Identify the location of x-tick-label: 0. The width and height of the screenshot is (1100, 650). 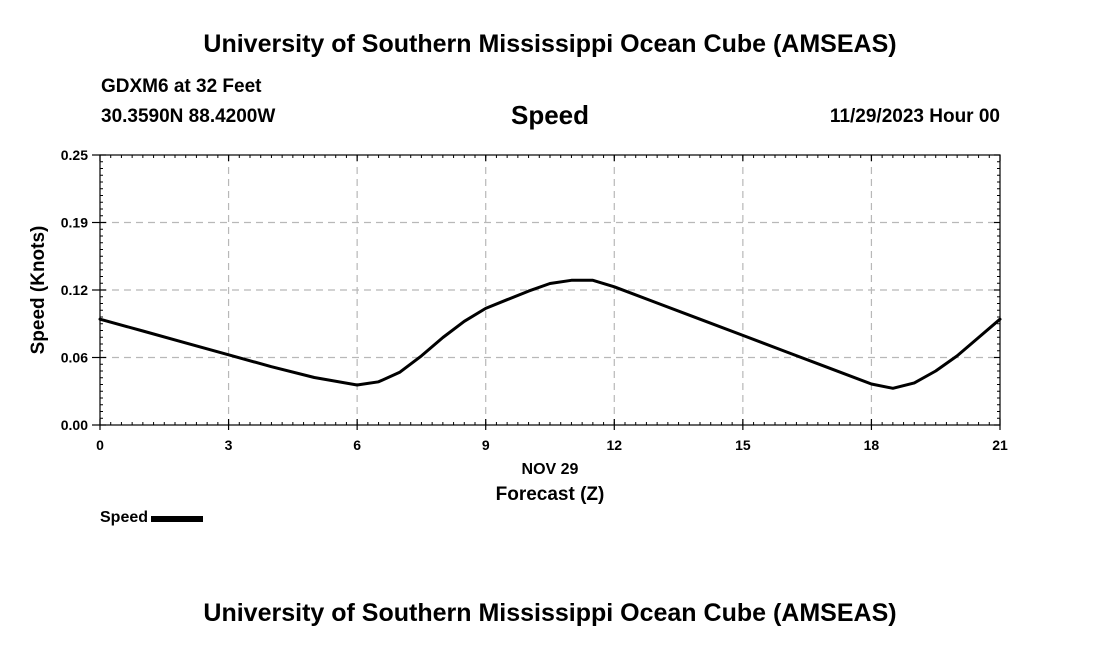
(100, 445).